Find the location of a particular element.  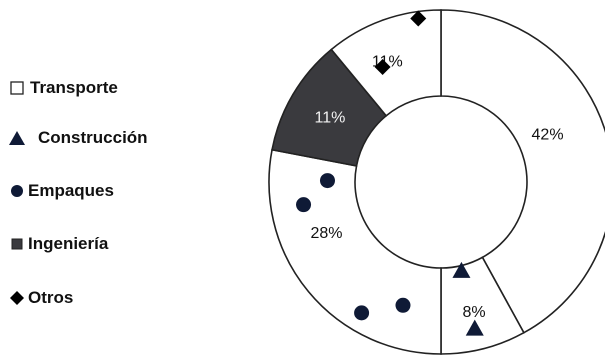

legend-item-construccion: Construcción is located at coordinates (78, 138).